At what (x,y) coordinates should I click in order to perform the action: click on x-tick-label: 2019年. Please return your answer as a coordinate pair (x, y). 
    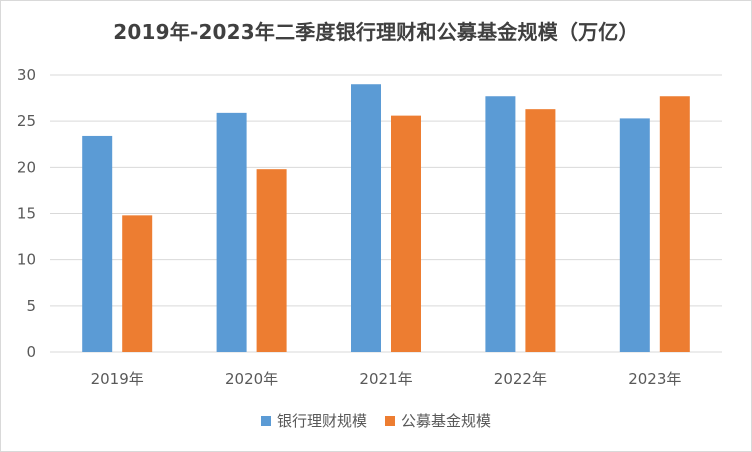
    Looking at the image, I should click on (117, 379).